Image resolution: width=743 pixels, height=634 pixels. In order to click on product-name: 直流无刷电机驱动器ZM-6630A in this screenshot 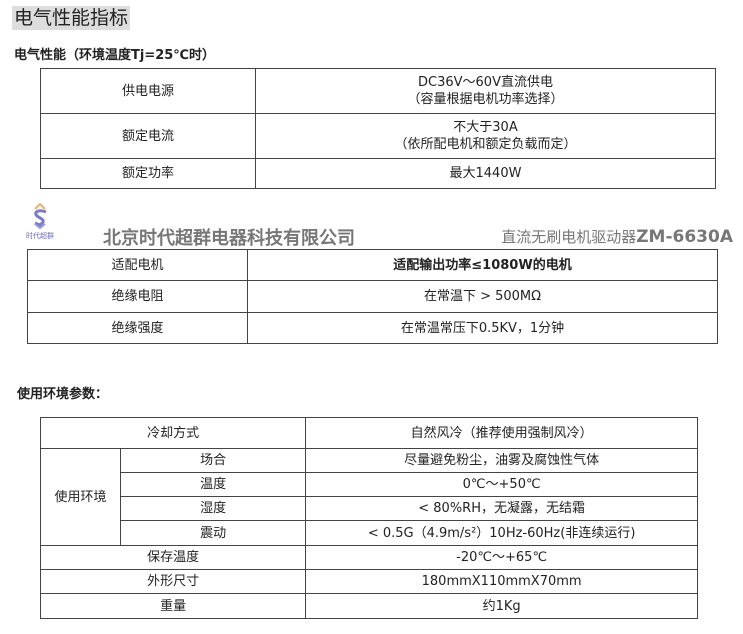, I will do `click(617, 236)`.